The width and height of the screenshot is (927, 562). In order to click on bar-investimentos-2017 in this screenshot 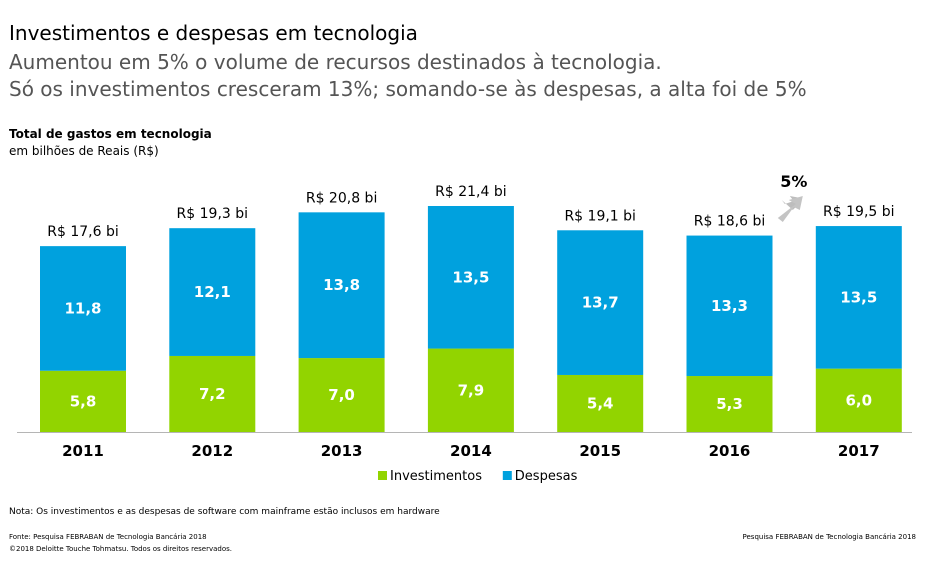, I will do `click(858, 400)`.